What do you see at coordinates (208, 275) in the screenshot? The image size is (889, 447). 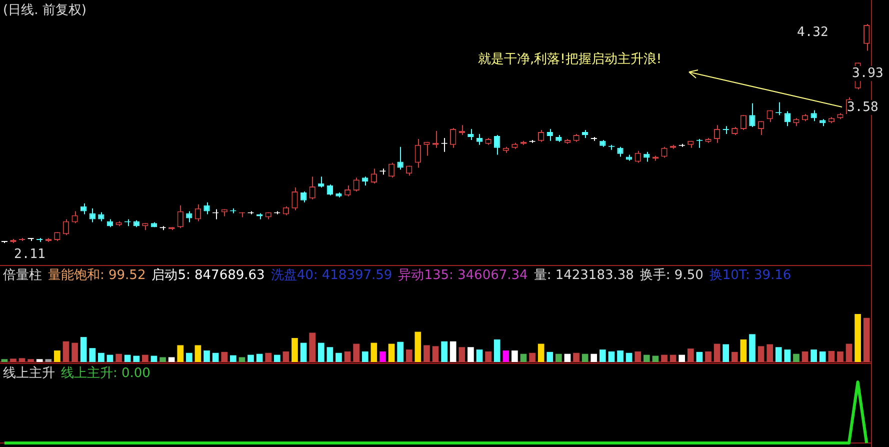 I see `text: 启动5: 847689.63` at bounding box center [208, 275].